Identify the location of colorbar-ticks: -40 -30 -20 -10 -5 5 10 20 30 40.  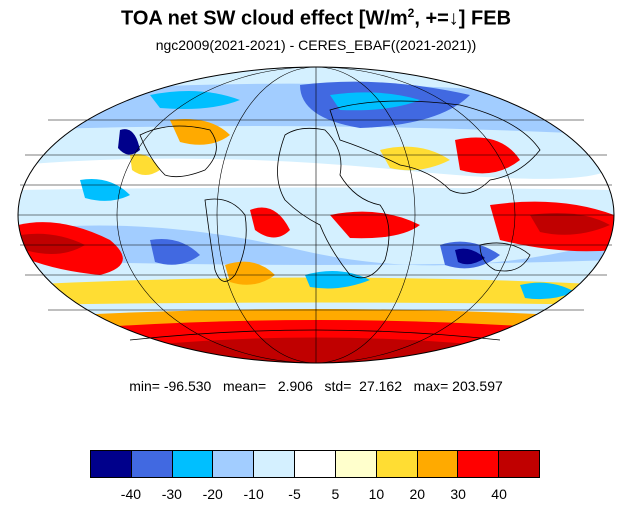
(315, 495).